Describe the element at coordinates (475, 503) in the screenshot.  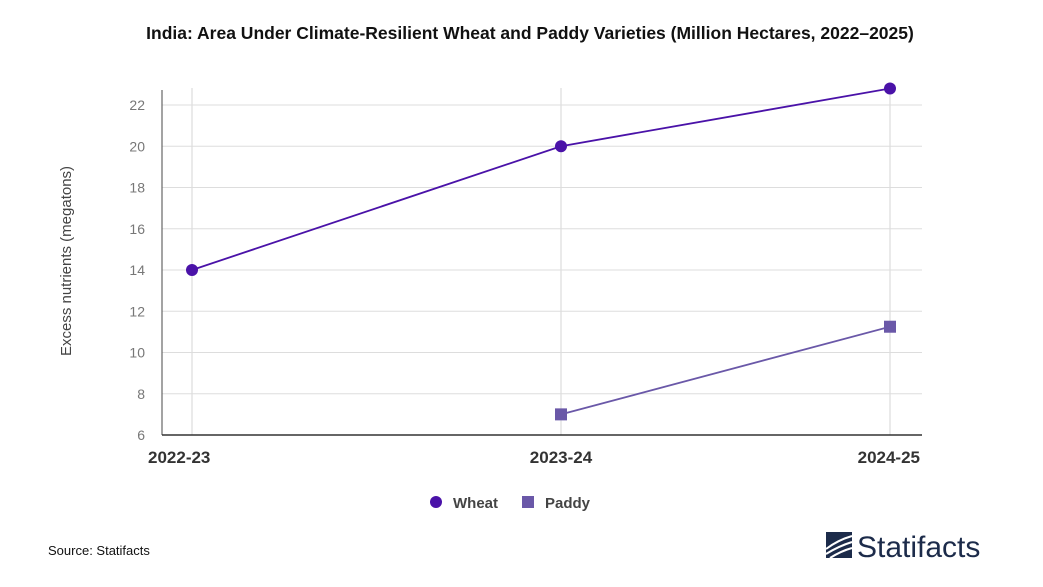
I see `legend-label-wheat: Wheat` at that location.